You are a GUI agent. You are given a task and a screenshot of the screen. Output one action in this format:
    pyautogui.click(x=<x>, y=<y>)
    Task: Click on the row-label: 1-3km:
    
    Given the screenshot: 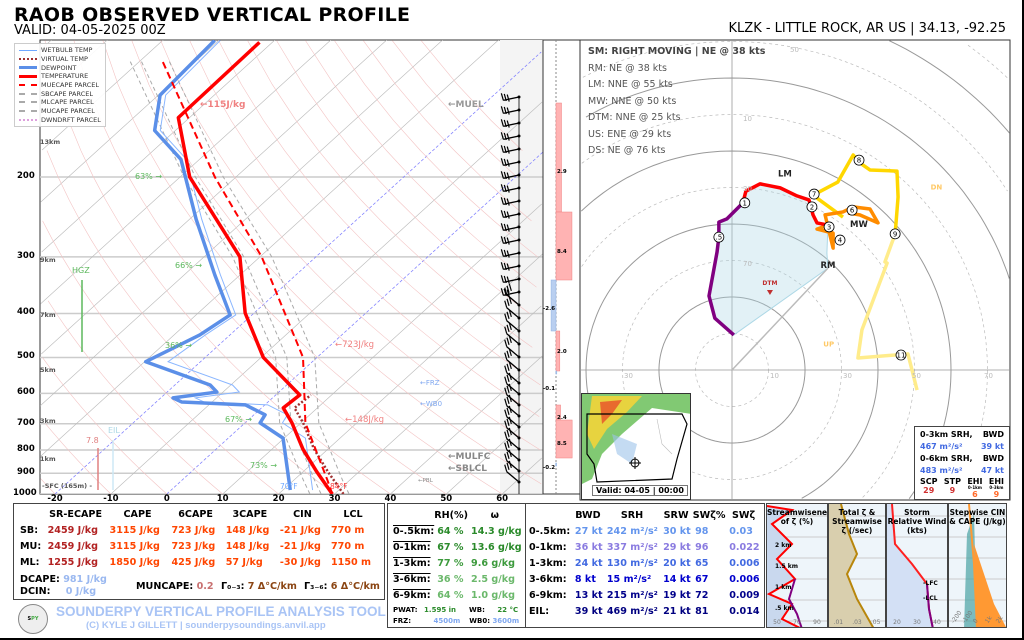 What is the action you would take?
    pyautogui.click(x=412, y=563)
    